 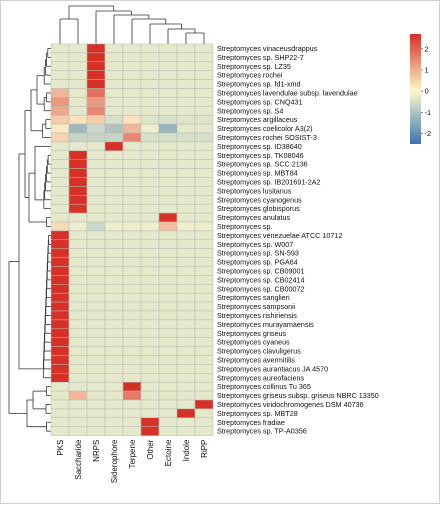 I want to click on row-label: Streptomyces anulatus, so click(x=254, y=217).